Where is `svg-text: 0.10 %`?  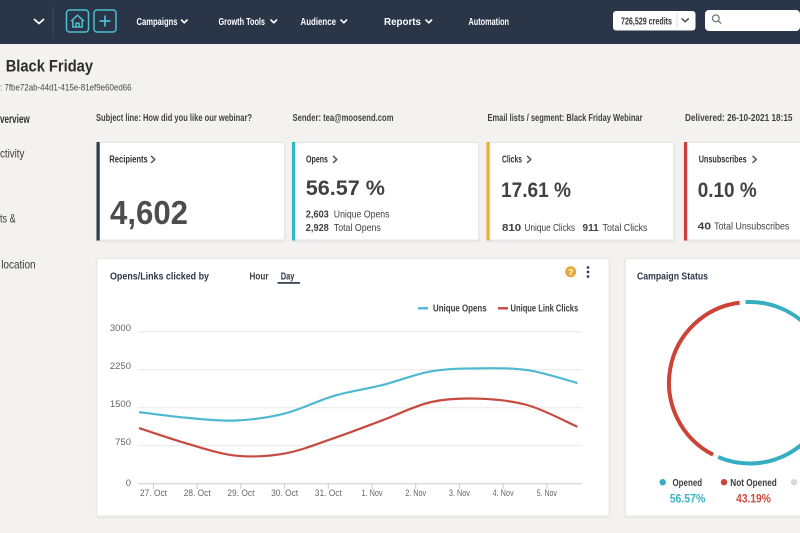 svg-text: 0.10 % is located at coordinates (727, 190).